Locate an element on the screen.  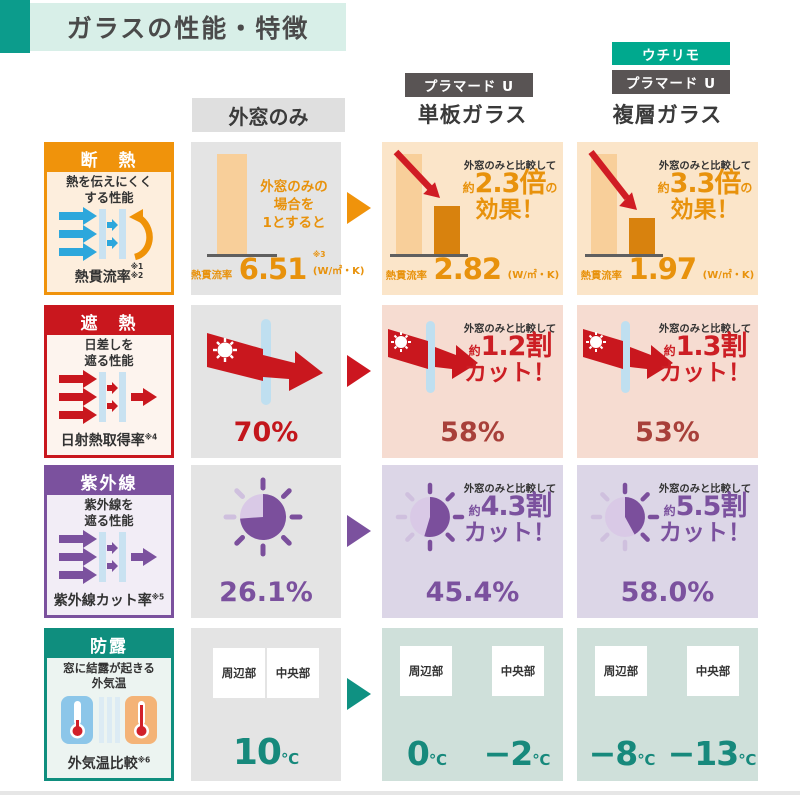
condensation-metric-label: 外気温比較 is located at coordinates (102, 764).